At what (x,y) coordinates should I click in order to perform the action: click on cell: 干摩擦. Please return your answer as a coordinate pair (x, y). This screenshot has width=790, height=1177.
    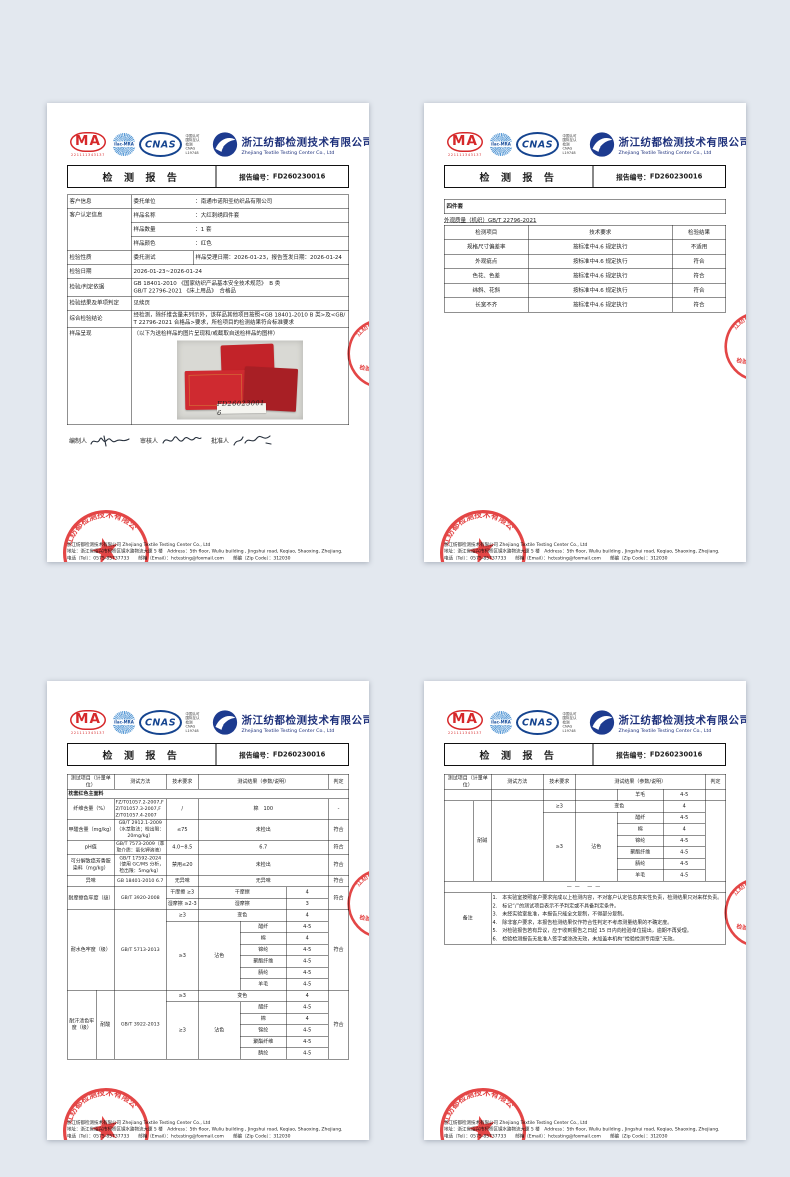
    Looking at the image, I should click on (242, 892).